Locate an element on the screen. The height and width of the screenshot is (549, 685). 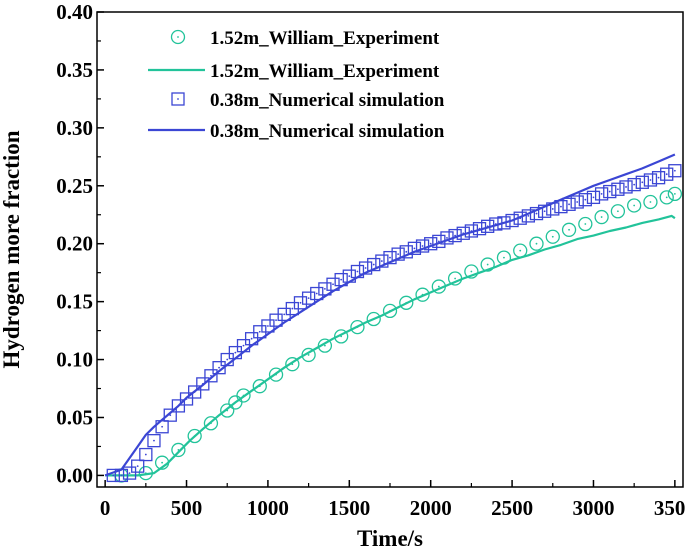
x-tick-label: 1500 is located at coordinates (349, 508).